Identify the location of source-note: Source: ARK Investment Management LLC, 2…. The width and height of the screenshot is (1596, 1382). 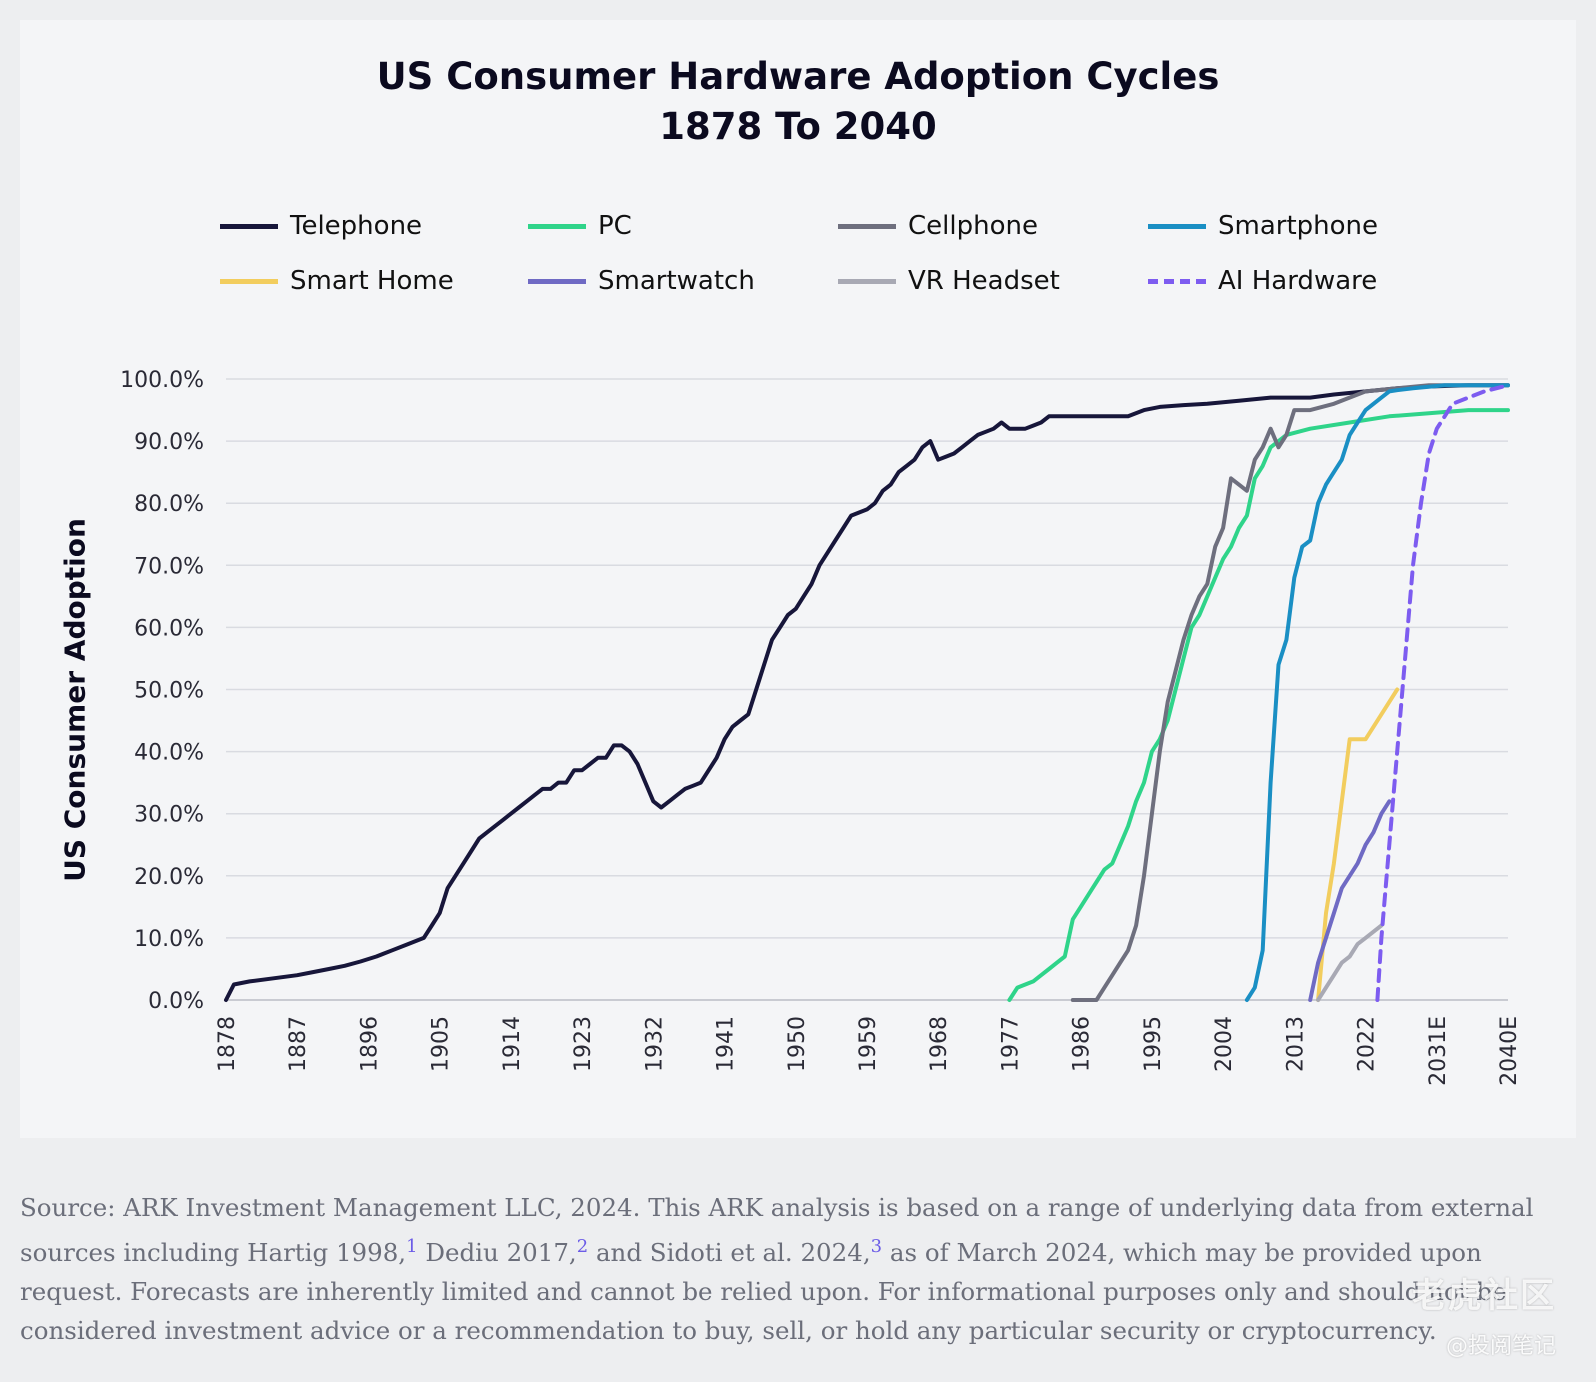
(800, 1269).